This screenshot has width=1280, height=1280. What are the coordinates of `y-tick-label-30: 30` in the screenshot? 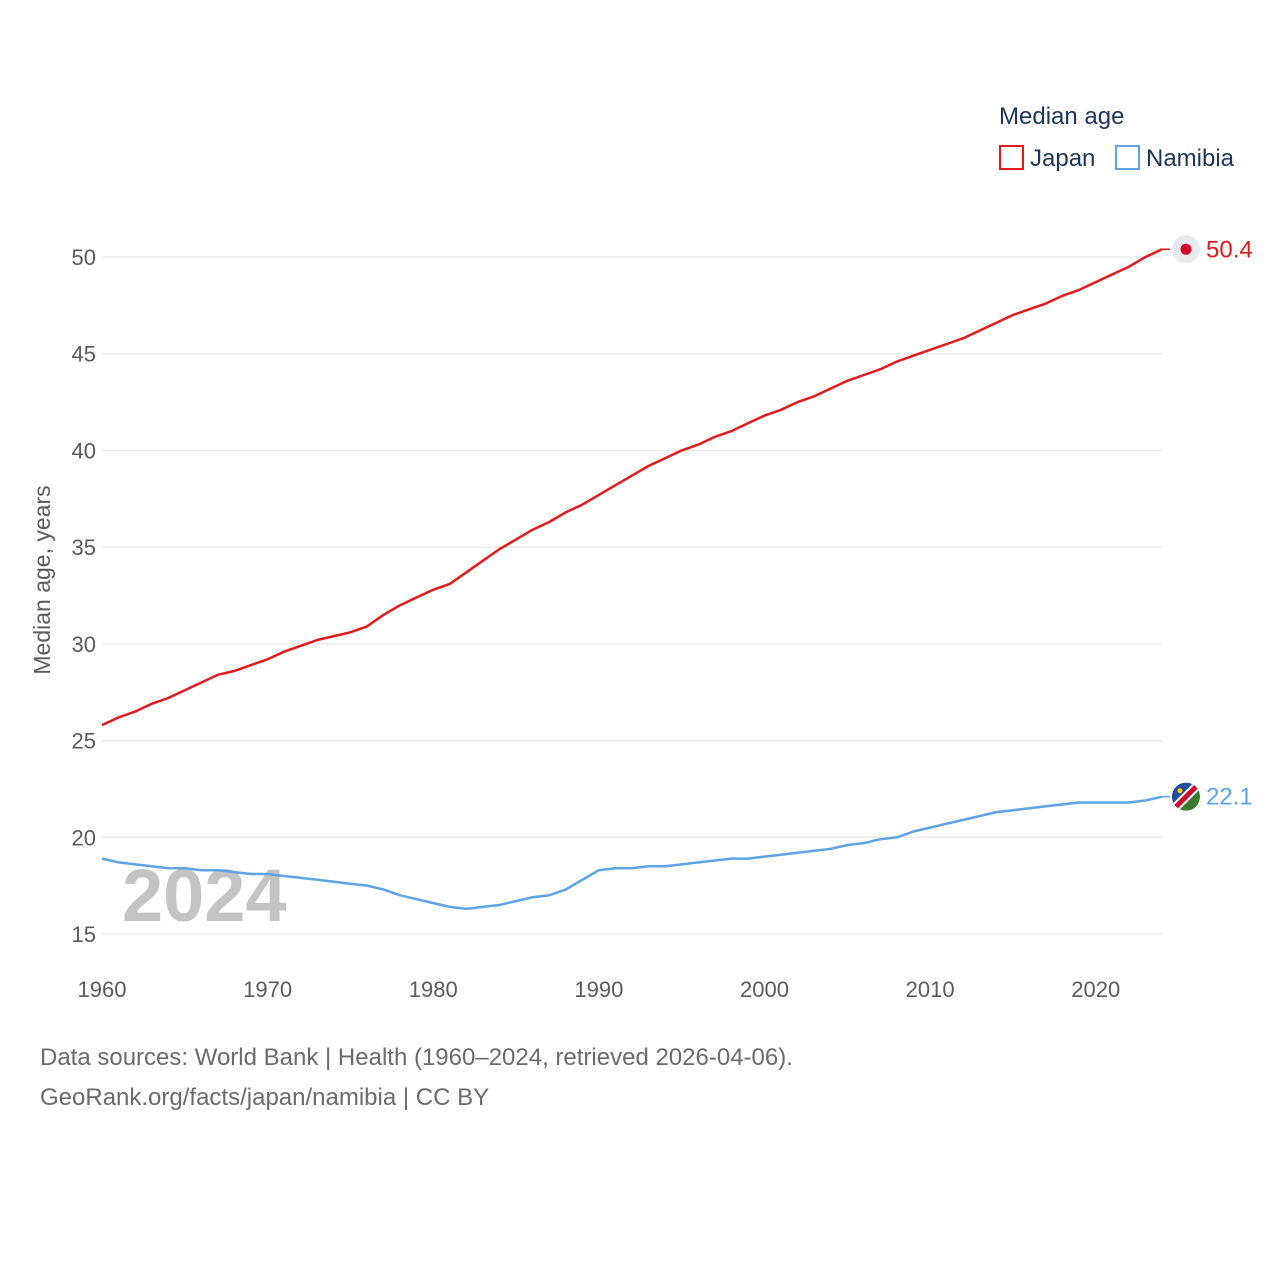 It's located at (84, 644).